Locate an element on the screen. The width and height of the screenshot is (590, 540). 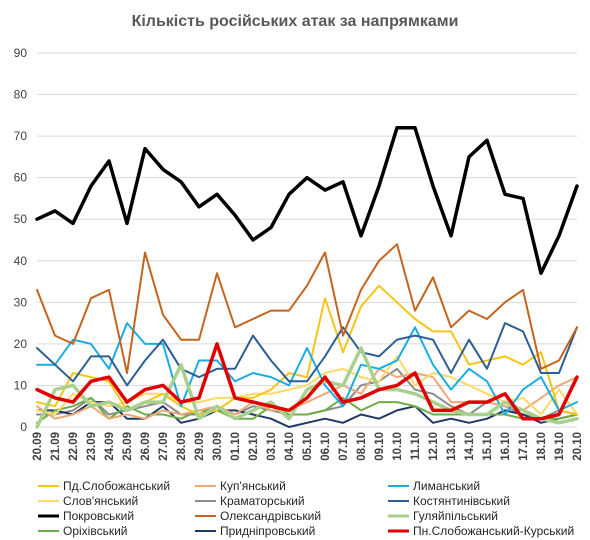
legend-label: Пн.Слобожанський-Курський is located at coordinates (493, 531).